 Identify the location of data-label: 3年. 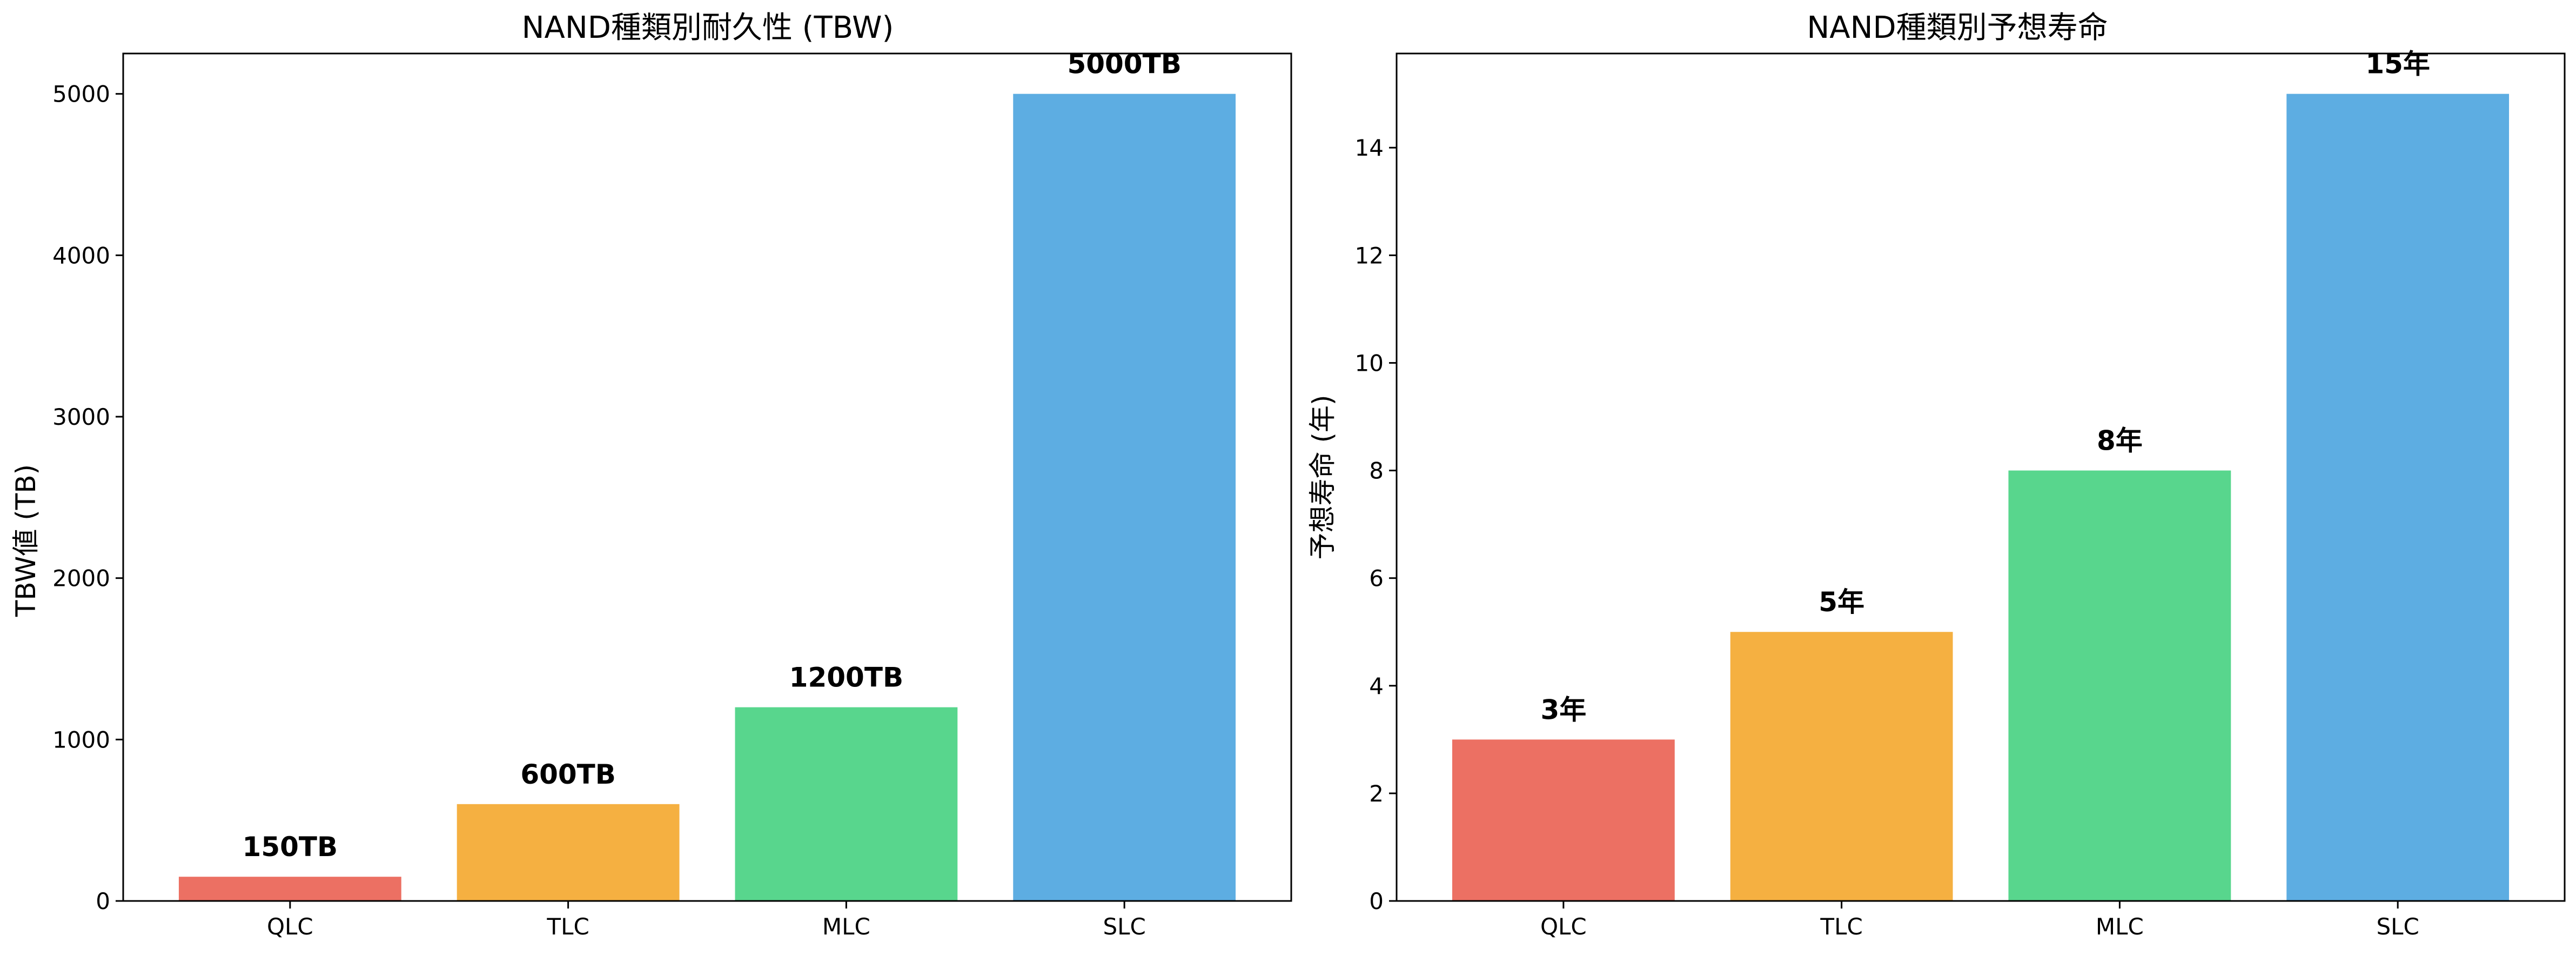
(1563, 710).